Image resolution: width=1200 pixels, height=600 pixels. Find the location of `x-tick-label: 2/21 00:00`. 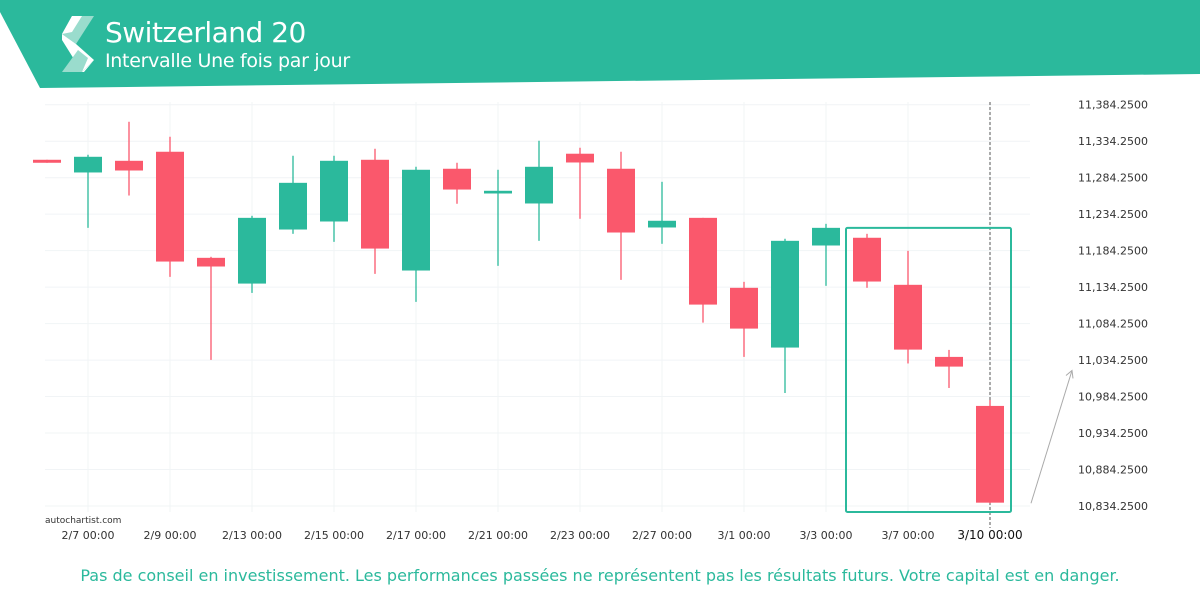

x-tick-label: 2/21 00:00 is located at coordinates (498, 535).